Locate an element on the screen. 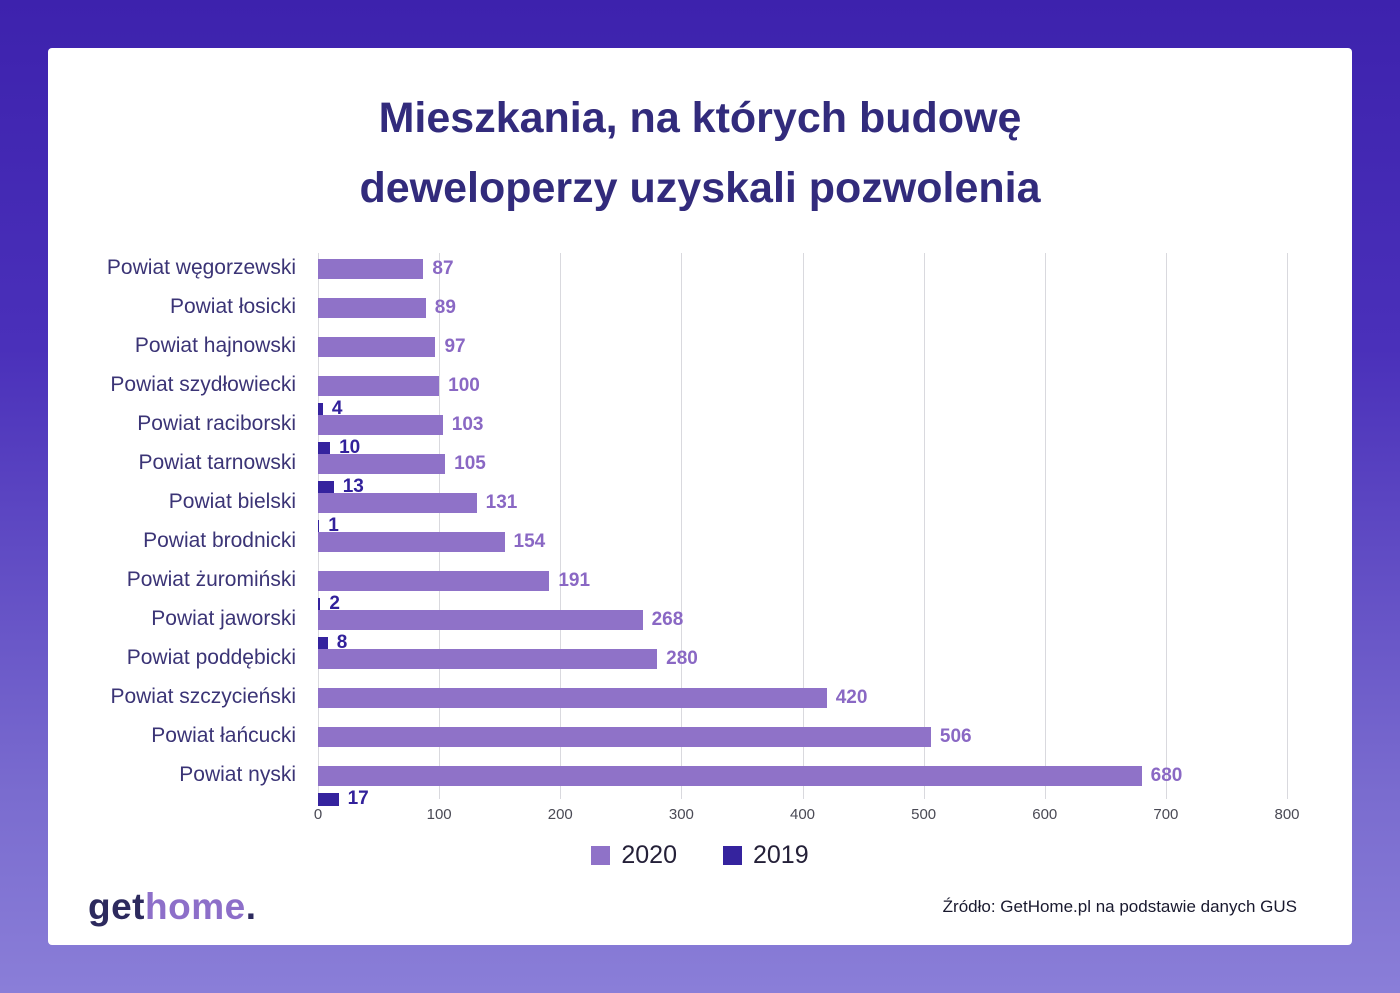  legend-swatch-2020 is located at coordinates (601, 856).